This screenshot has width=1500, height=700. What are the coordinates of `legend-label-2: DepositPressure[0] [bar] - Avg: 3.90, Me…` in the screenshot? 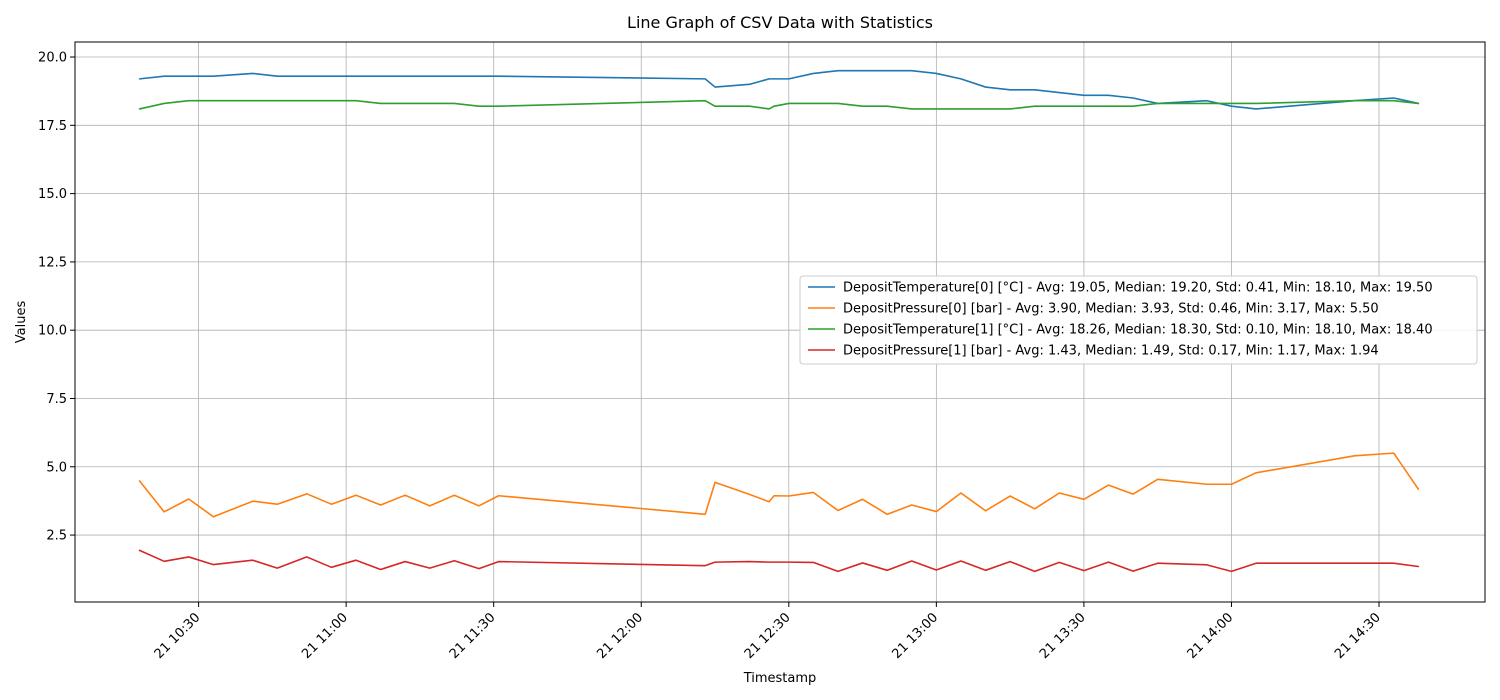 It's located at (1111, 309).